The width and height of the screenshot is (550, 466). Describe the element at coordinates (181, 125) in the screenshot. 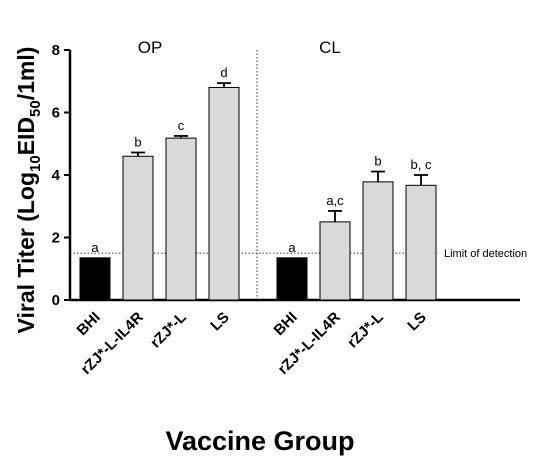

I see `significance-letter: c` at that location.